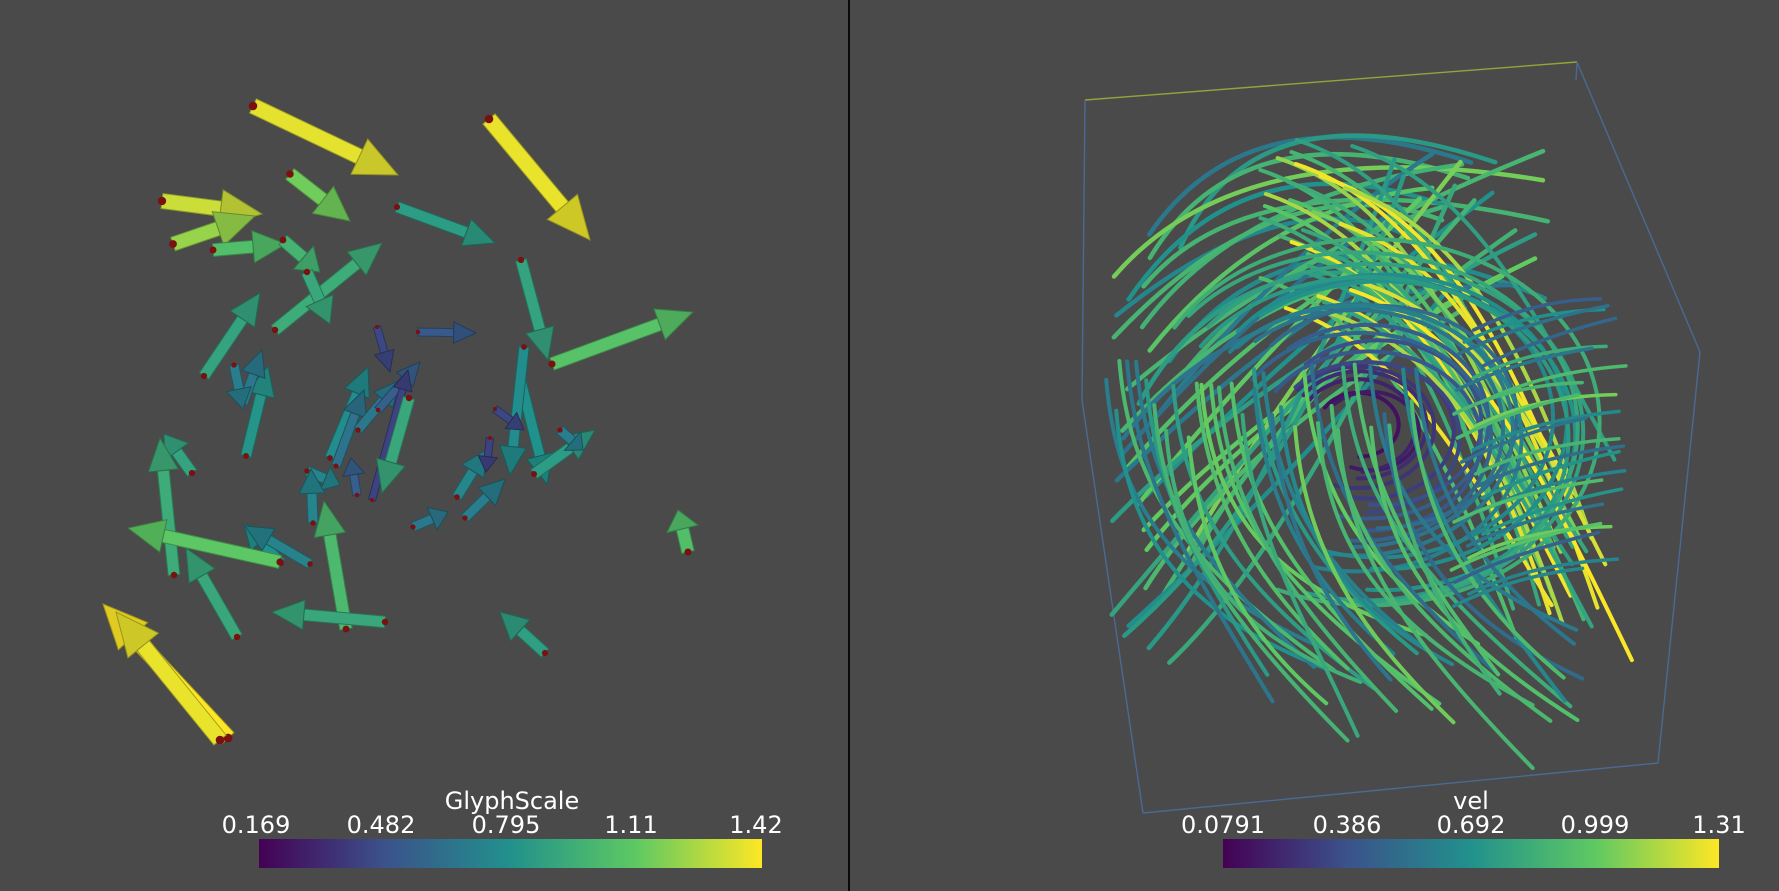 This screenshot has width=1779, height=891. What do you see at coordinates (631, 825) in the screenshot?
I see `colorbar-tick-label: 1.11` at bounding box center [631, 825].